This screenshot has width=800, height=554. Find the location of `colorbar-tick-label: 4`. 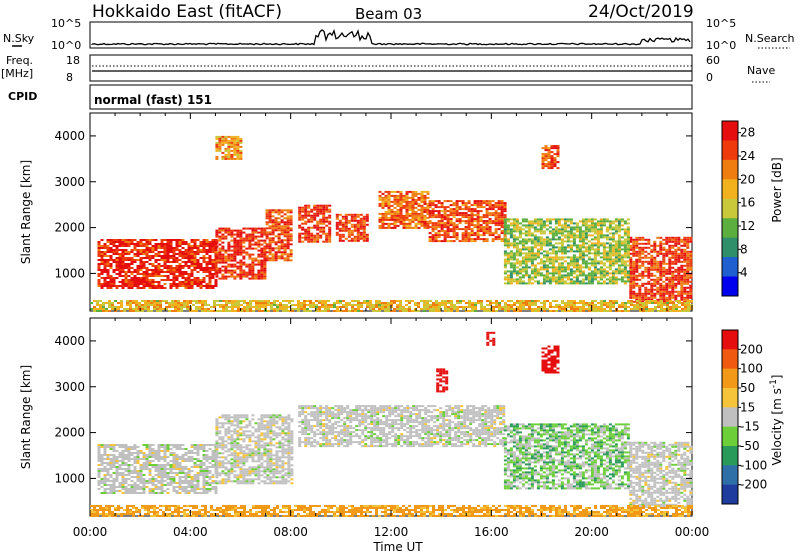

colorbar-tick-label: 4 is located at coordinates (744, 273).